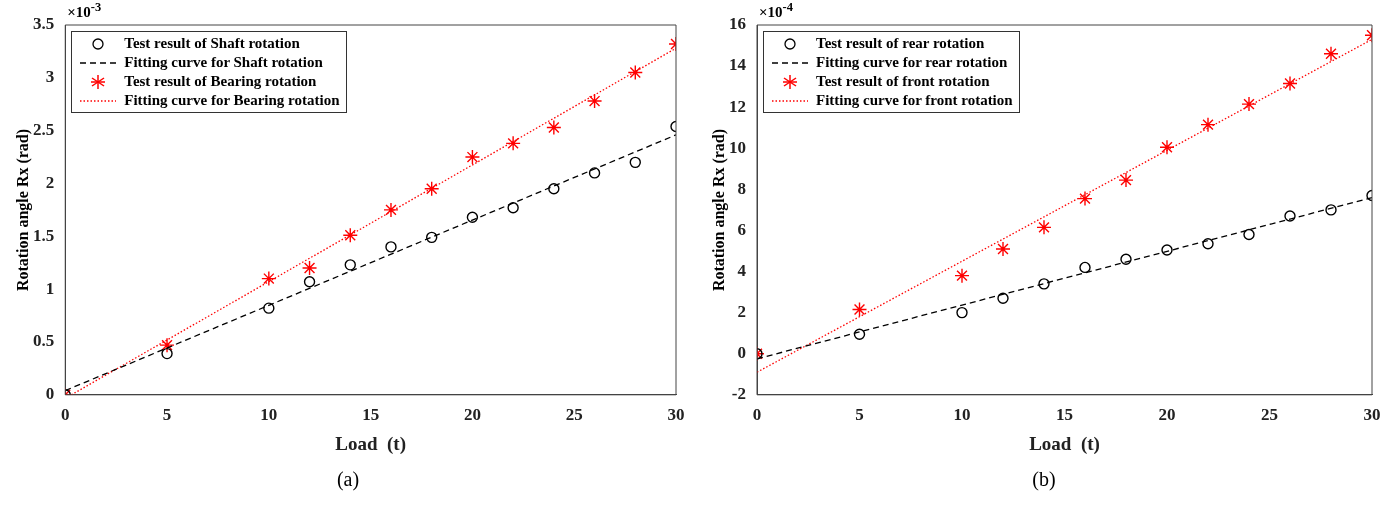 This screenshot has height=516, width=1392. I want to click on legend-label: Fitting curve for Shaft rotation, so click(223, 62).